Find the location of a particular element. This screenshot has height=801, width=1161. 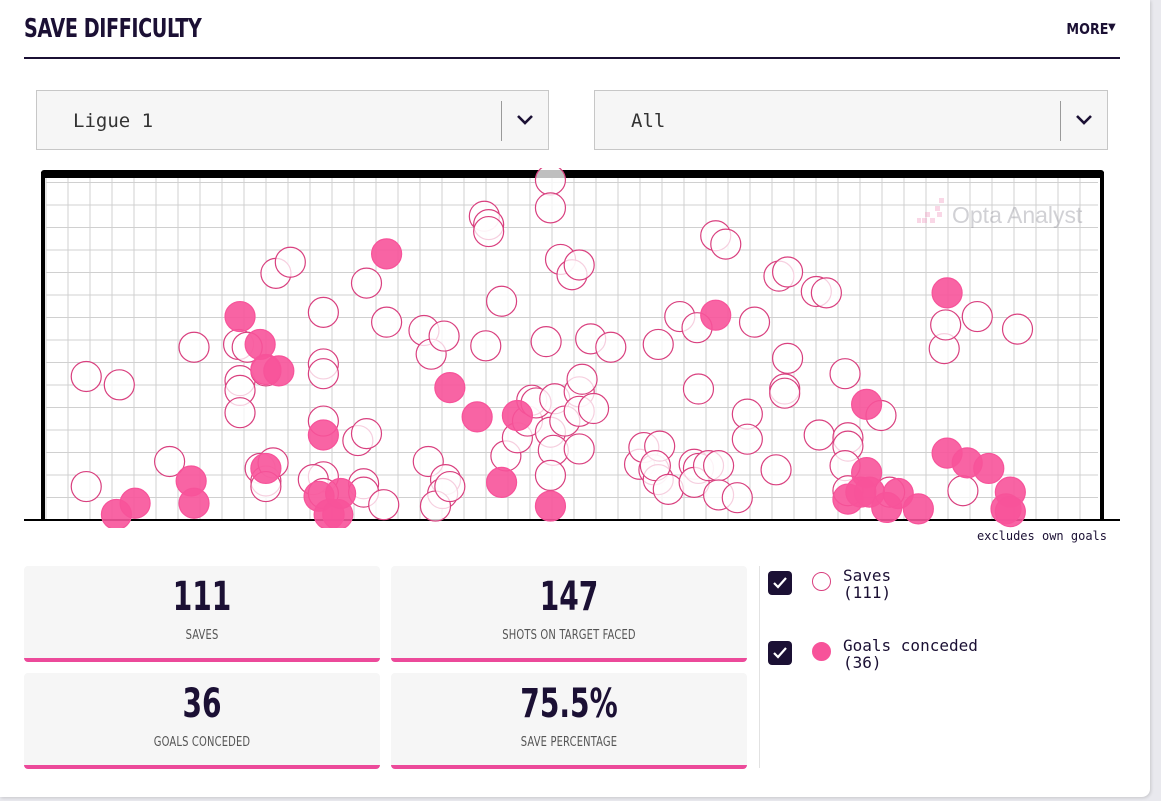

stat-label: SAVES is located at coordinates (202, 635).